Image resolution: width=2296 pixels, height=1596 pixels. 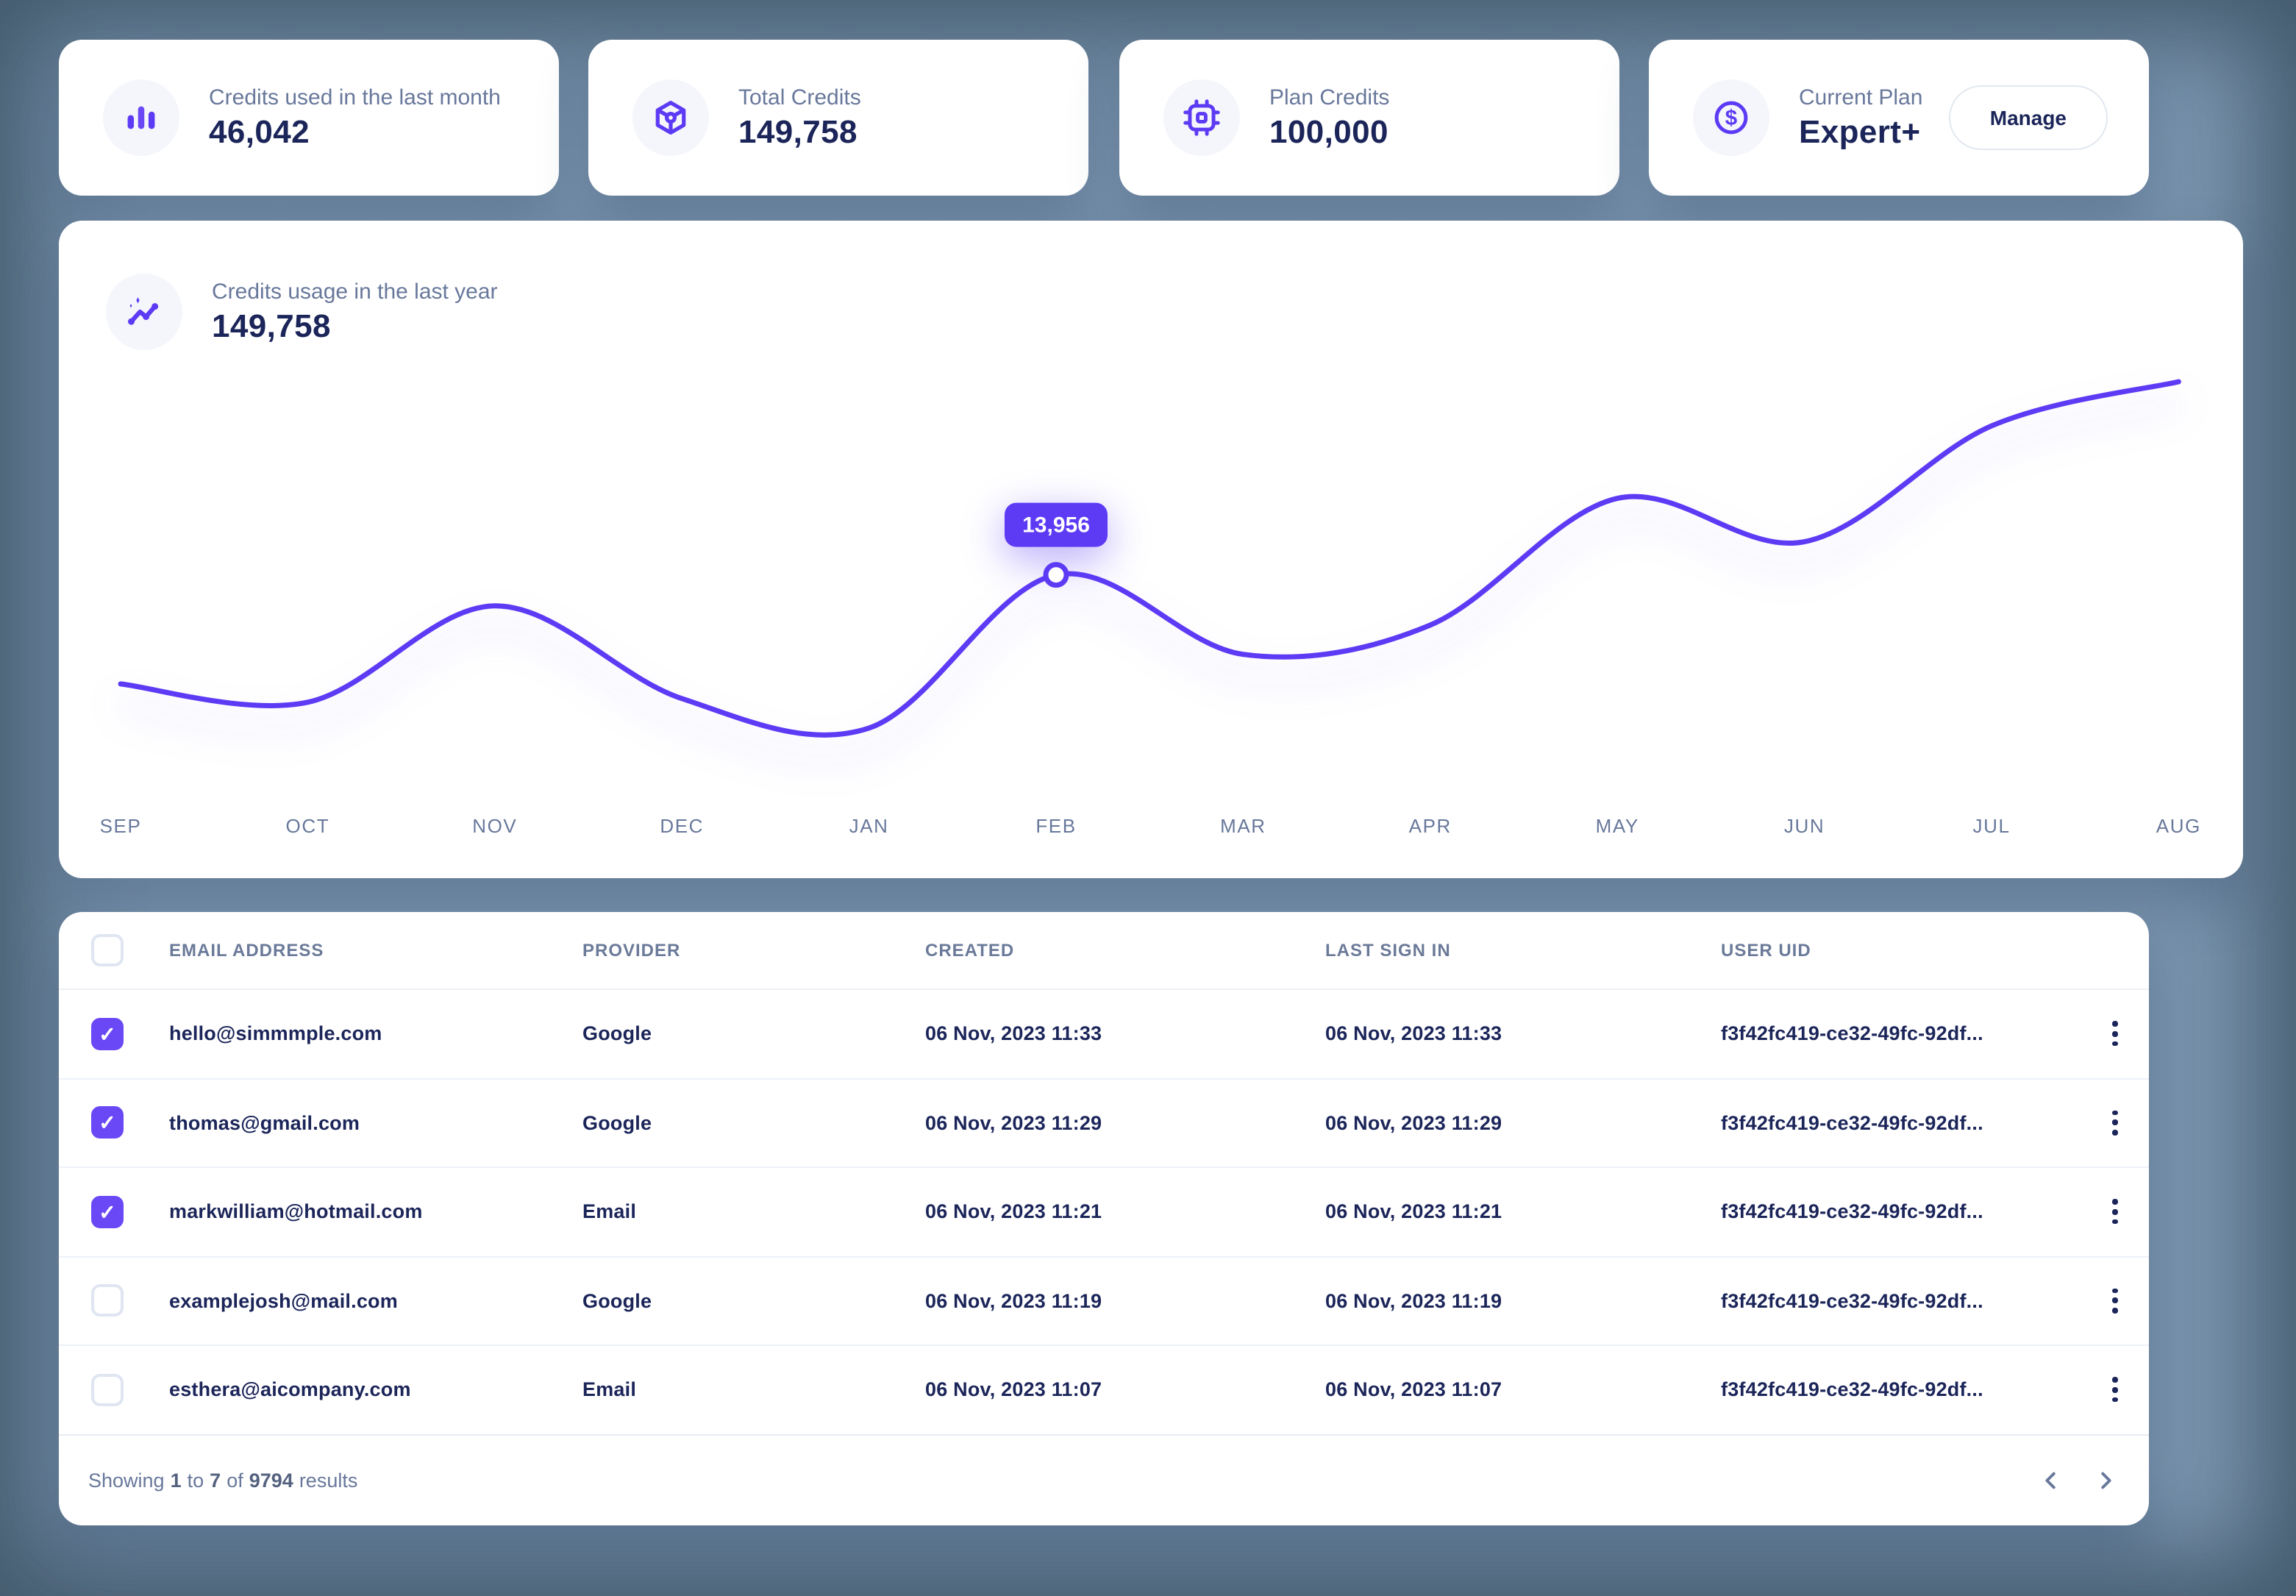 What do you see at coordinates (355, 291) in the screenshot?
I see `chart-title: Credits usage in the last year` at bounding box center [355, 291].